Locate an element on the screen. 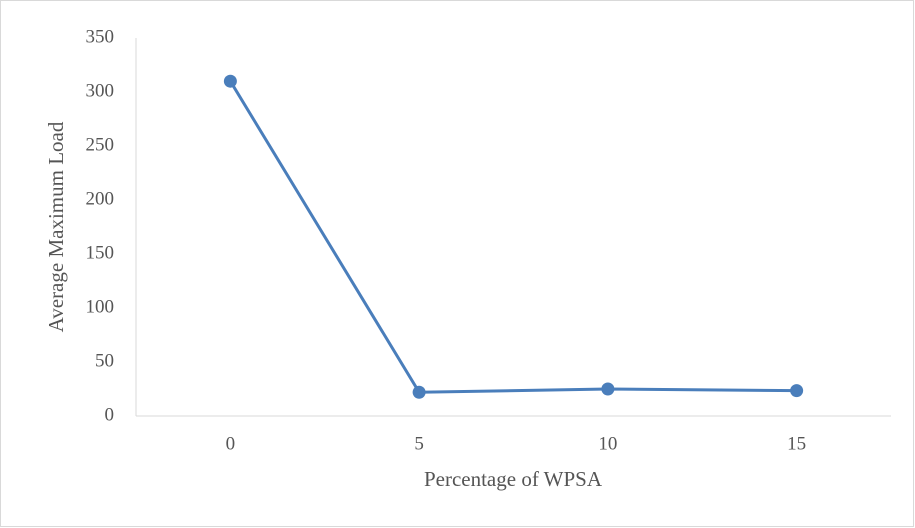 This screenshot has height=528, width=915. y-axis-title: Average Maximum Load is located at coordinates (56, 226).